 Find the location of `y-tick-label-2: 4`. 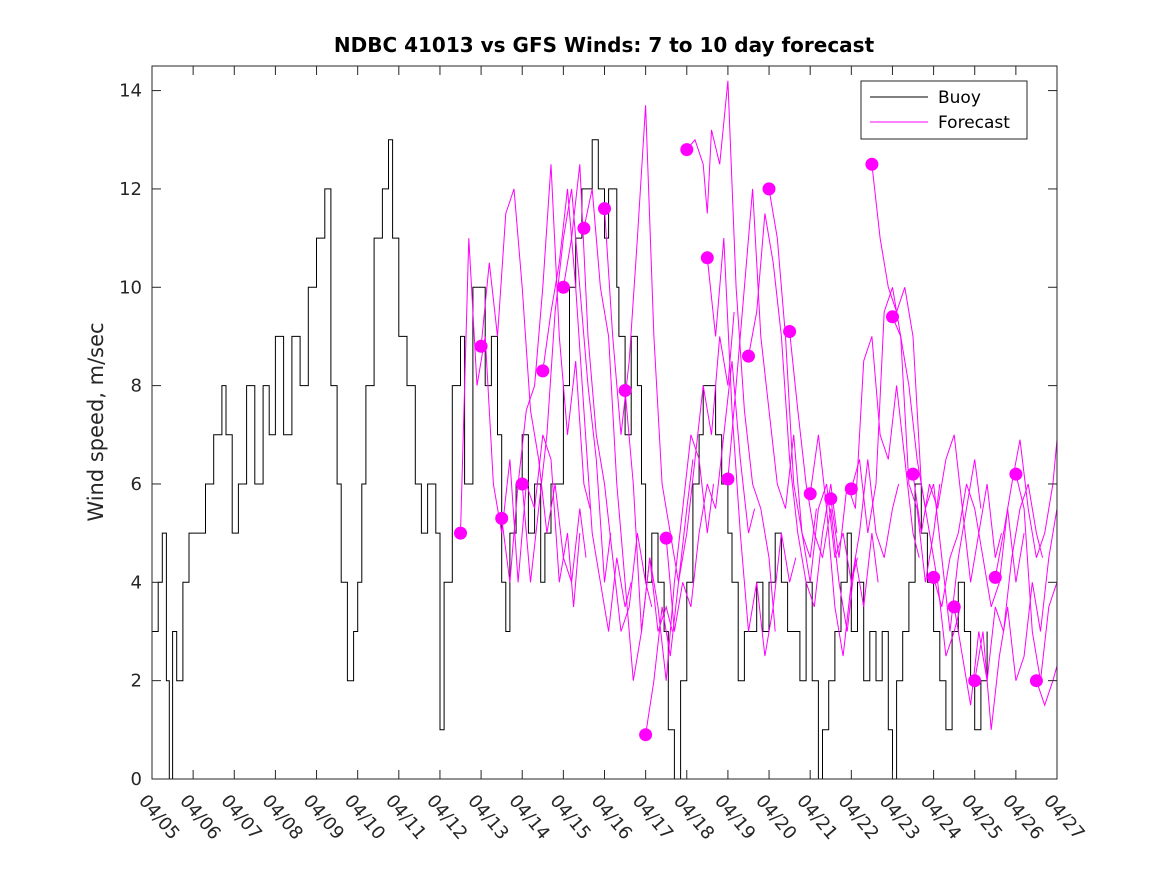

y-tick-label-2: 4 is located at coordinates (136, 582).